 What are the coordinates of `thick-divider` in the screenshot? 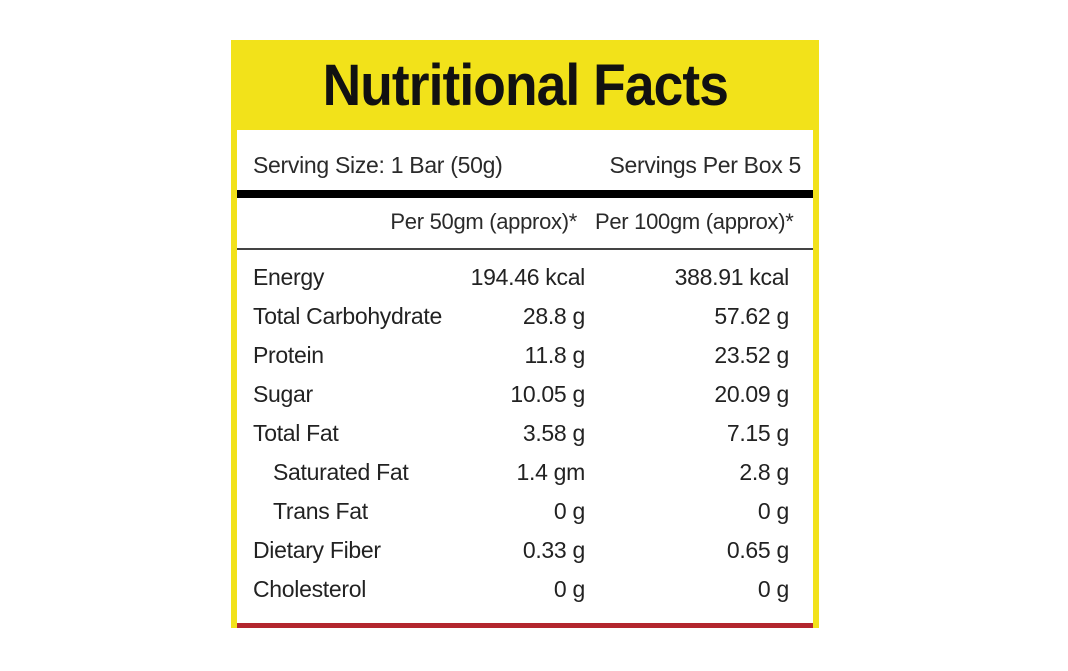 It's located at (525, 194).